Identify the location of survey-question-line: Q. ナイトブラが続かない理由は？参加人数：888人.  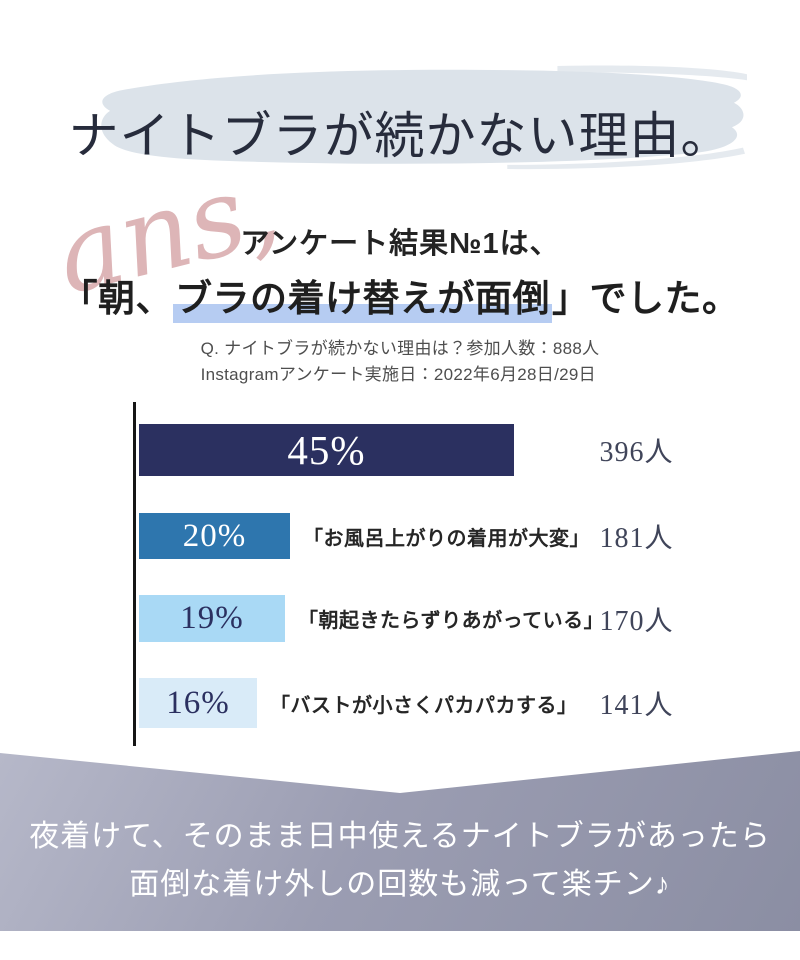
(400, 348).